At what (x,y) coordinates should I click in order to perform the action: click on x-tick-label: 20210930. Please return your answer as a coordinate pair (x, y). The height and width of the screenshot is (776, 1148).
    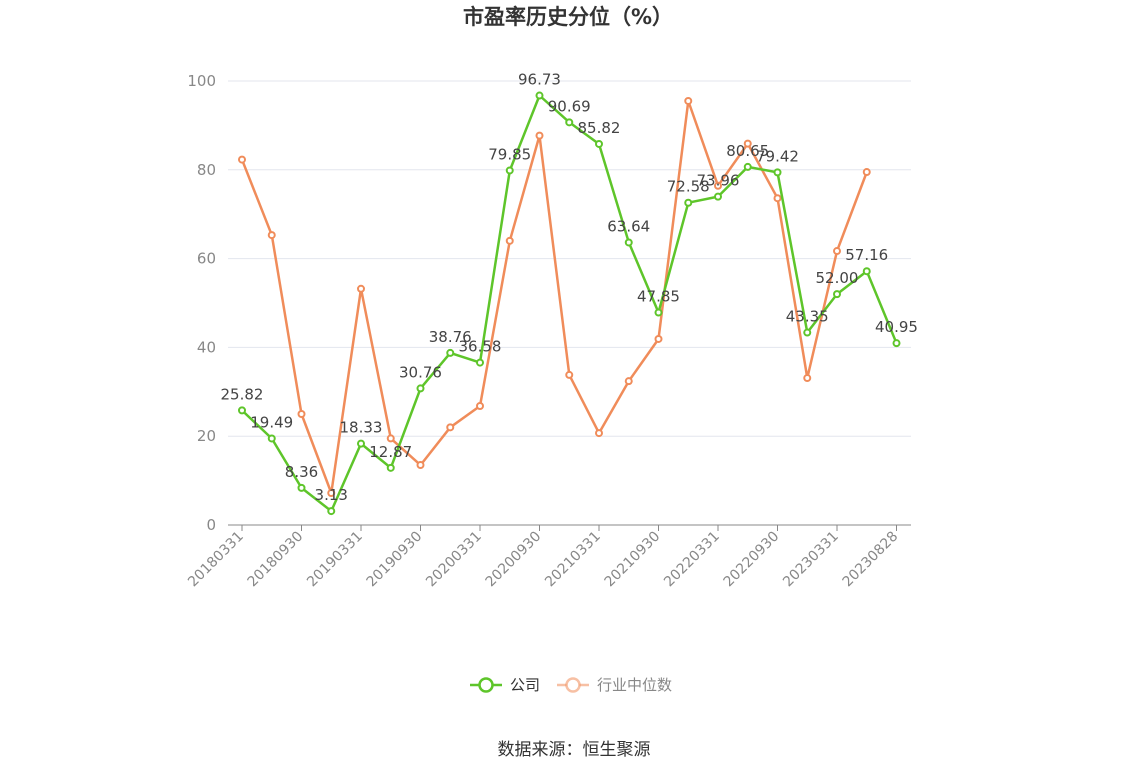
    Looking at the image, I should click on (633, 560).